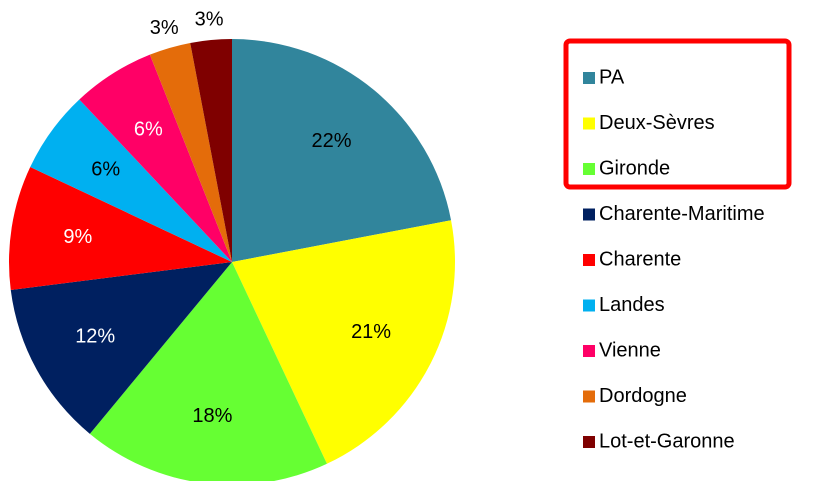 Image resolution: width=827 pixels, height=481 pixels. Describe the element at coordinates (643, 396) in the screenshot. I see `legend-label: Dordogne` at that location.